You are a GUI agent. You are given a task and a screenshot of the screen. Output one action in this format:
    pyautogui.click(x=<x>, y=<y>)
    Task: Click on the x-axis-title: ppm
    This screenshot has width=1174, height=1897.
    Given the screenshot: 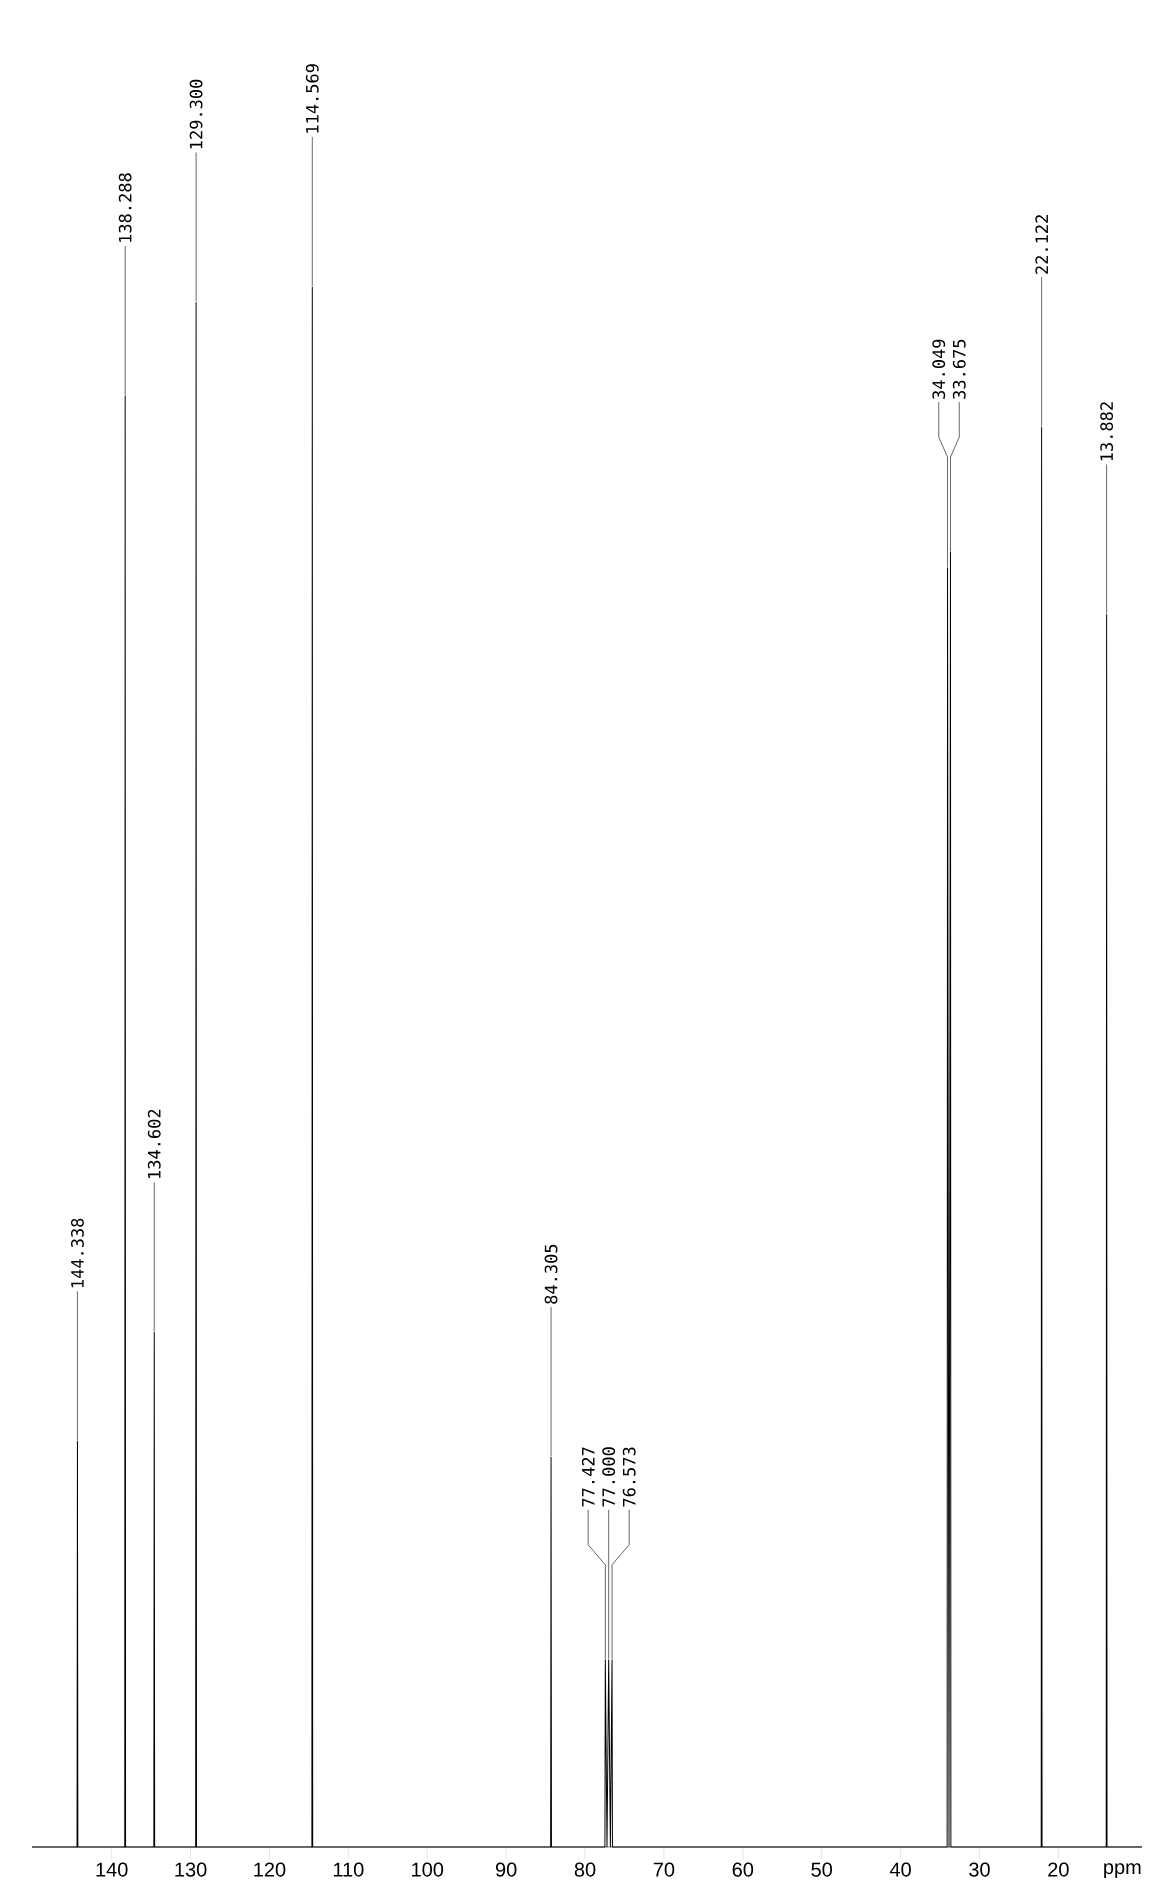 What is the action you would take?
    pyautogui.click(x=1122, y=1871)
    